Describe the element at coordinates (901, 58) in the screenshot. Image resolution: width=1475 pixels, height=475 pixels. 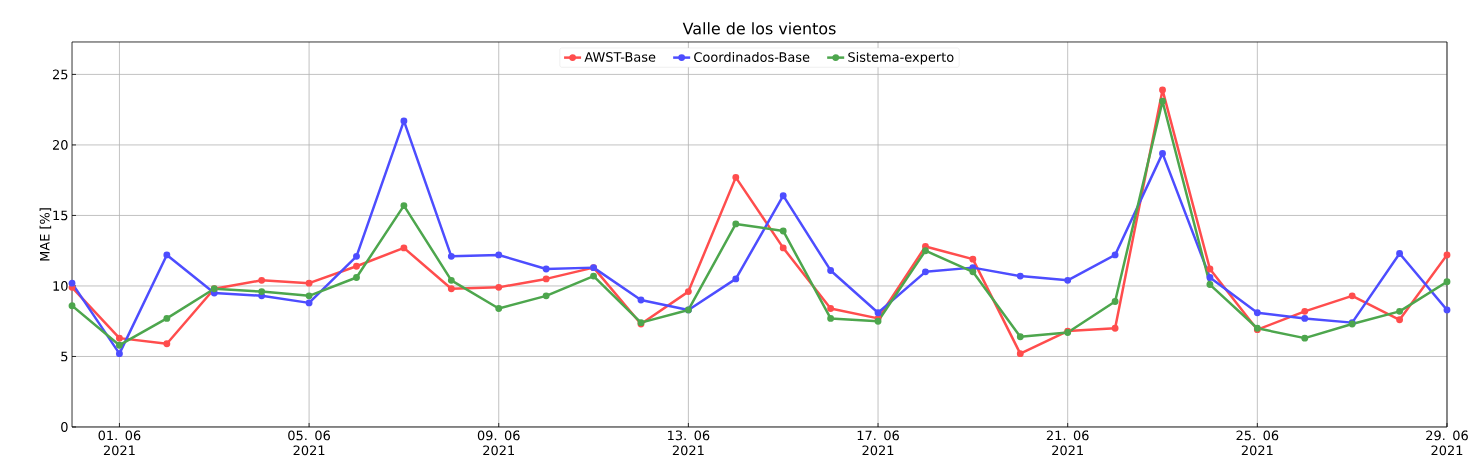
I see `legend-label: Sistema-experto` at that location.